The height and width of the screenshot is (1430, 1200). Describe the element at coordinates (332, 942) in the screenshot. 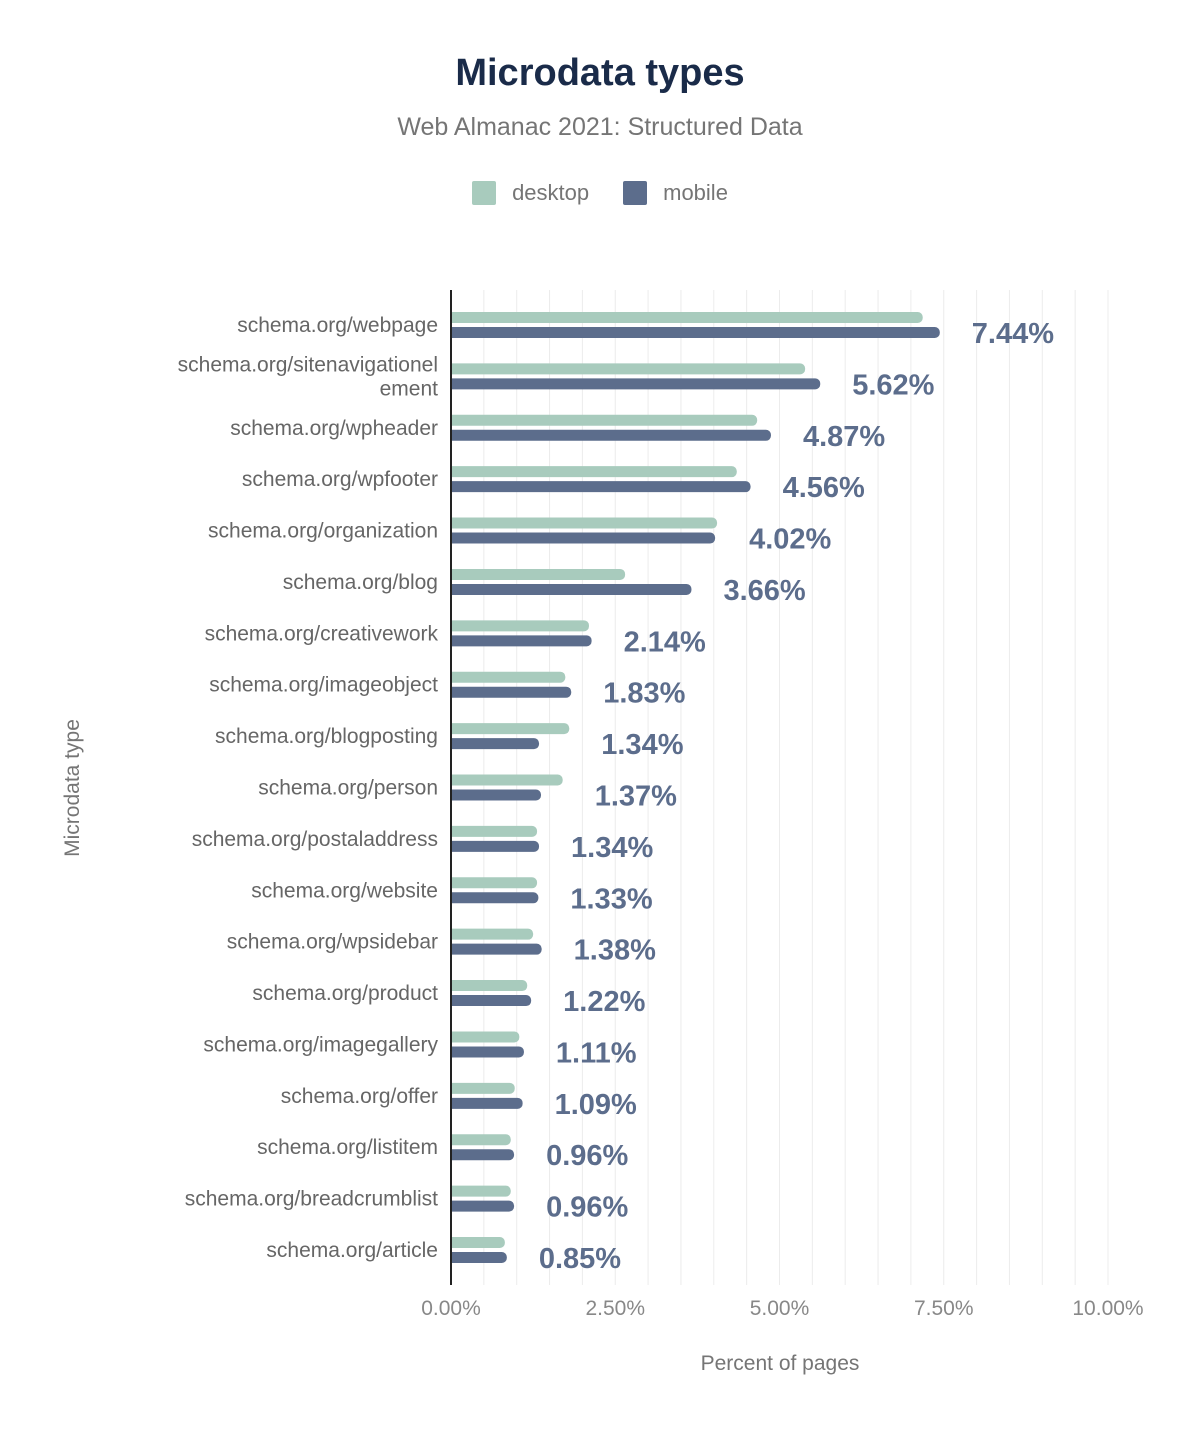

I see `category-label: schema.org/wpsidebar` at that location.